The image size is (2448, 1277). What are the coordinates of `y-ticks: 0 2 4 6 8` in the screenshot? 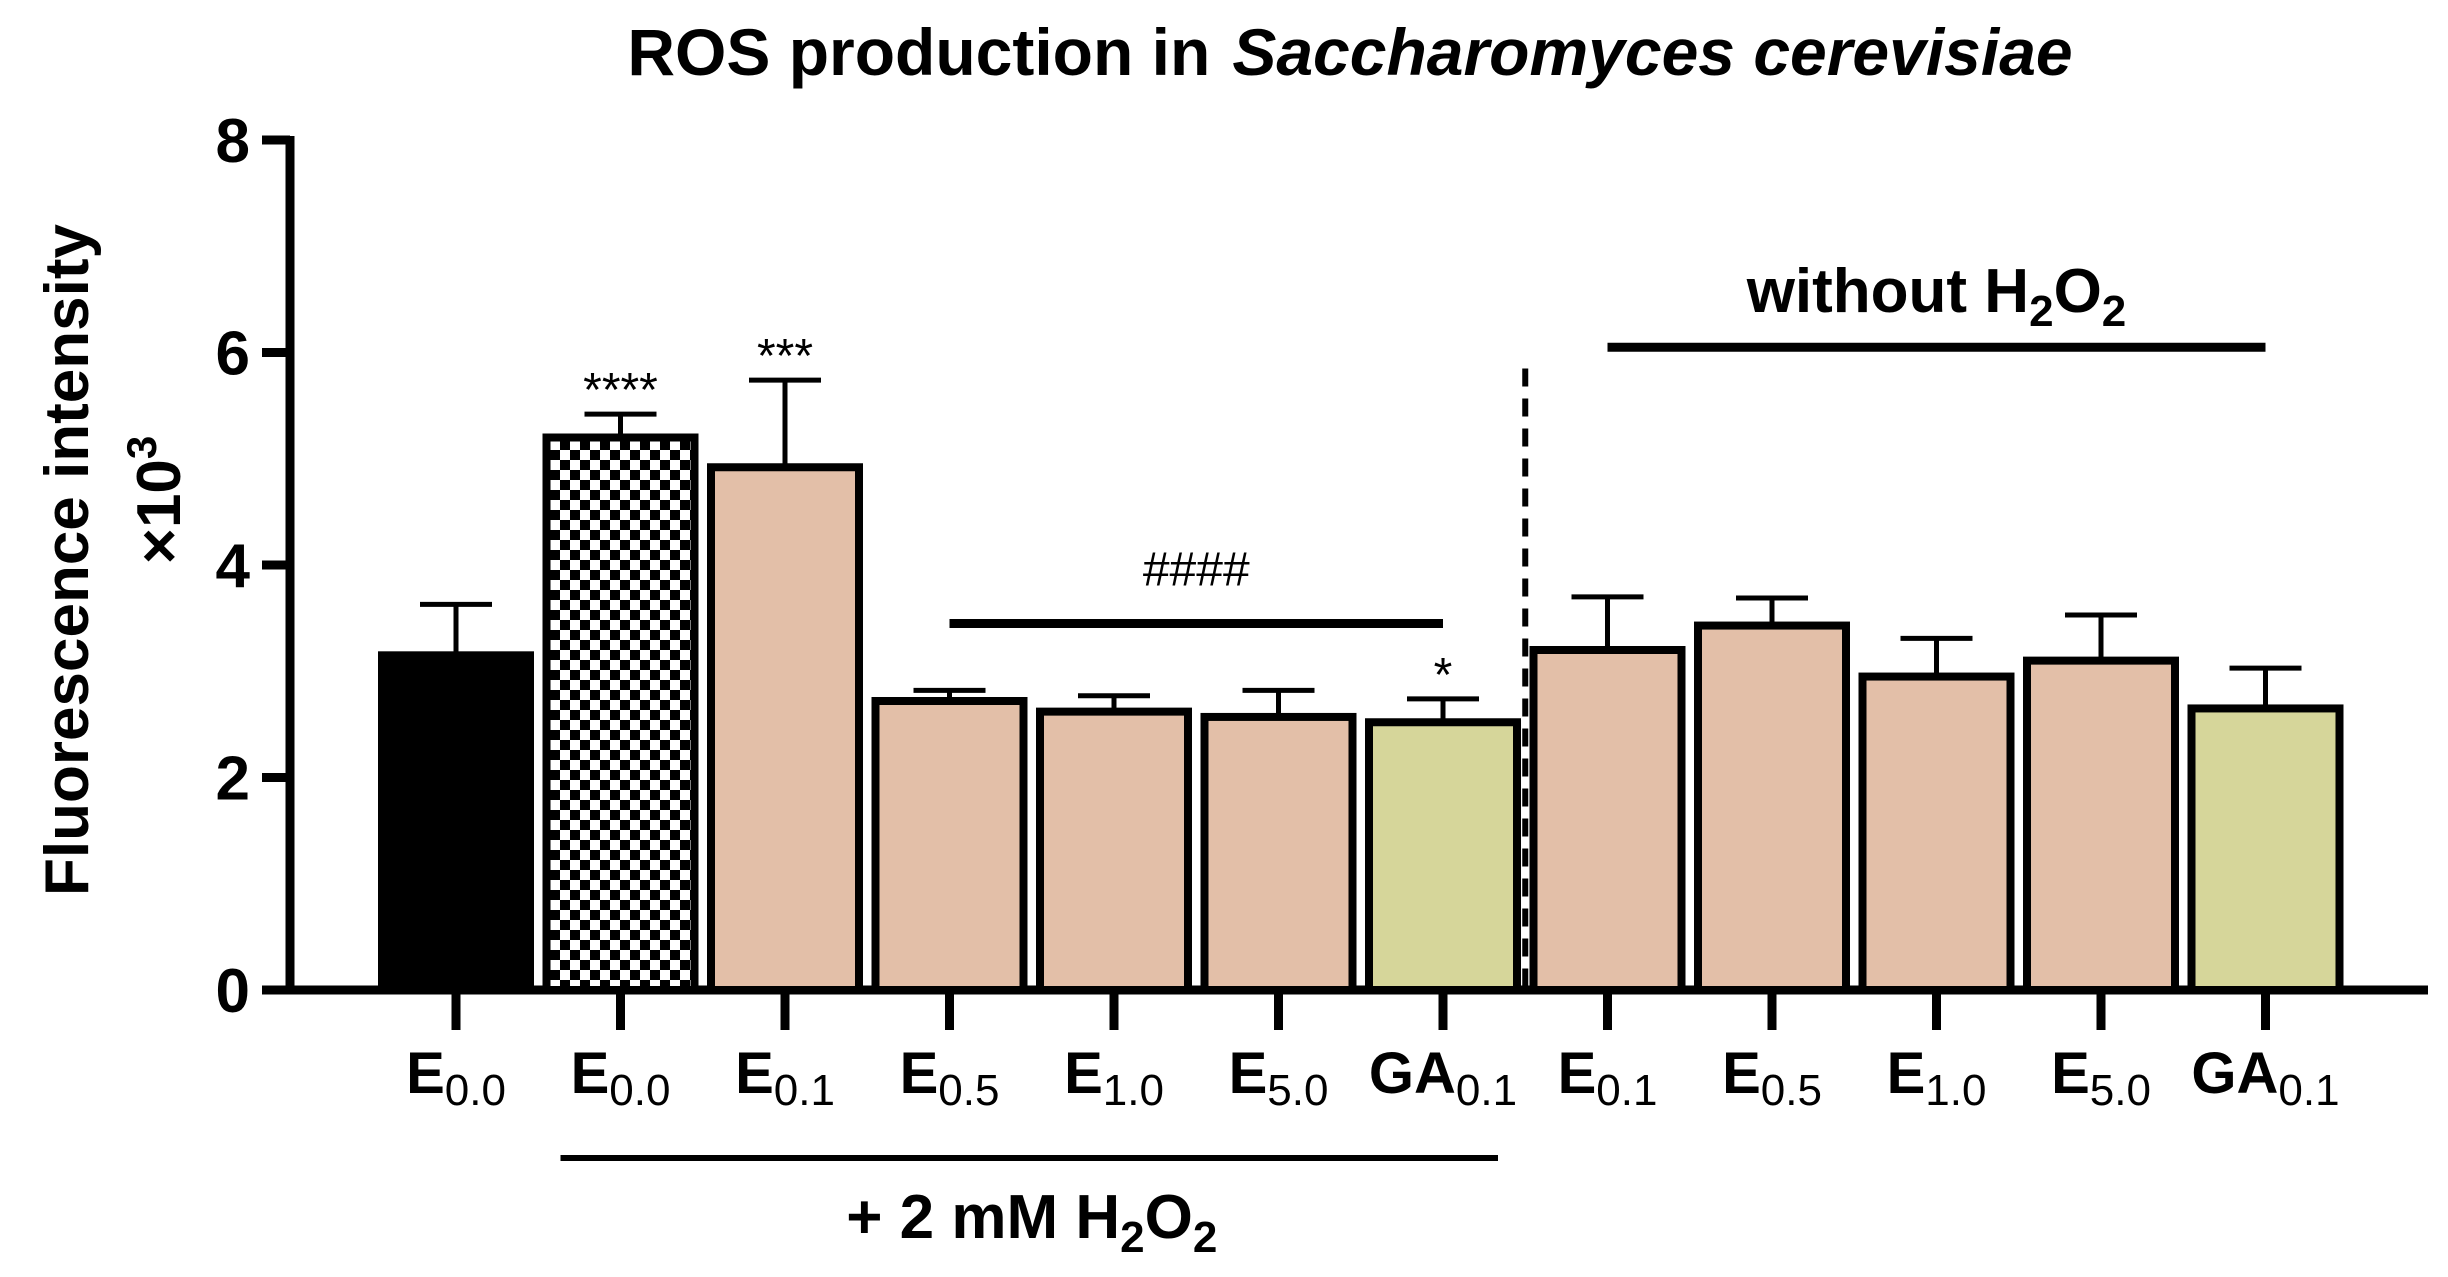 It's located at (253, 566).